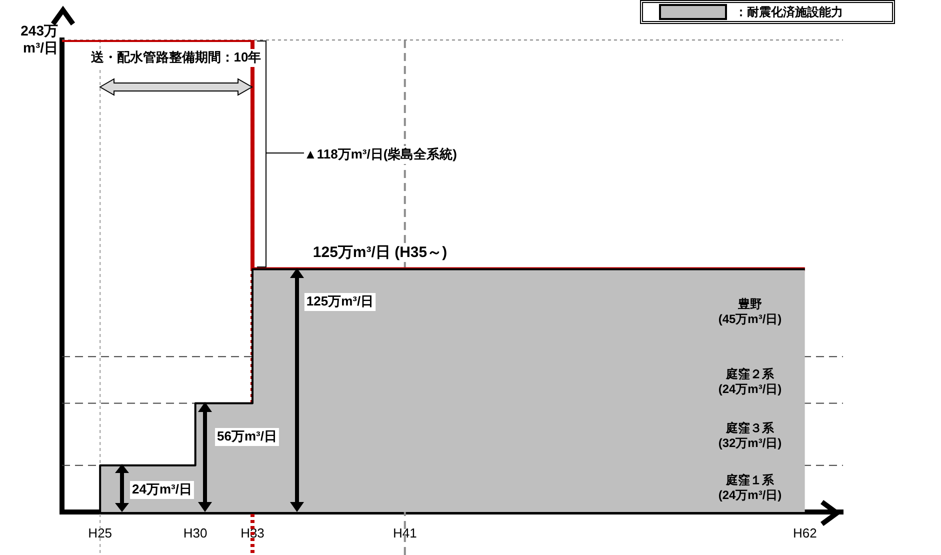 The height and width of the screenshot is (555, 941). Describe the element at coordinates (252, 532) in the screenshot. I see `x-tick-label: H33` at that location.